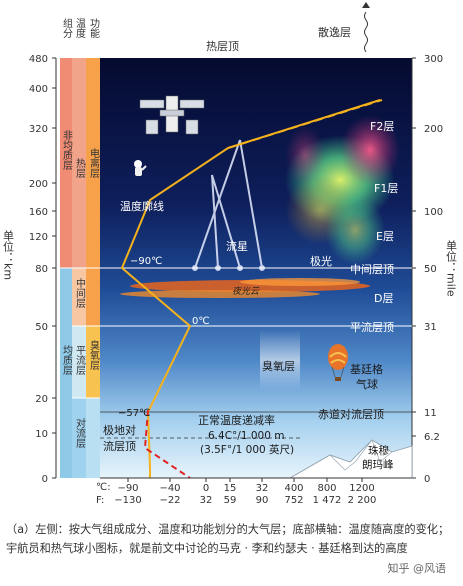  I want to click on temp-axis-c-label: ℃:, so click(103, 487).